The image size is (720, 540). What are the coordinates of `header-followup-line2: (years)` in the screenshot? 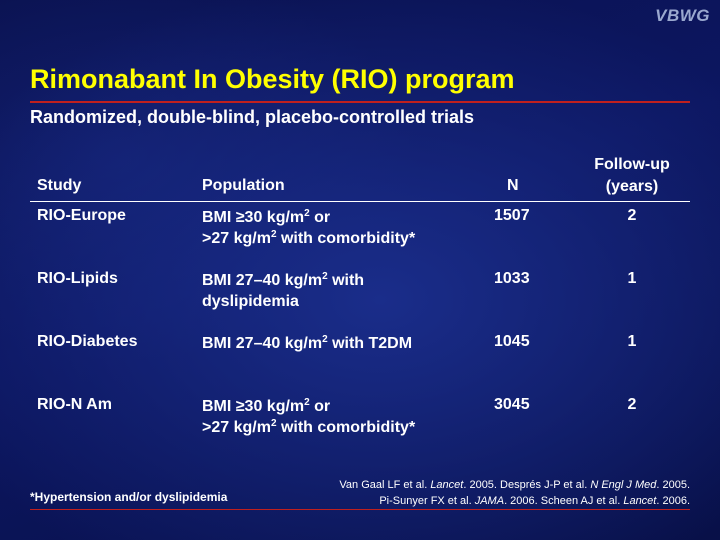 It's located at (632, 186).